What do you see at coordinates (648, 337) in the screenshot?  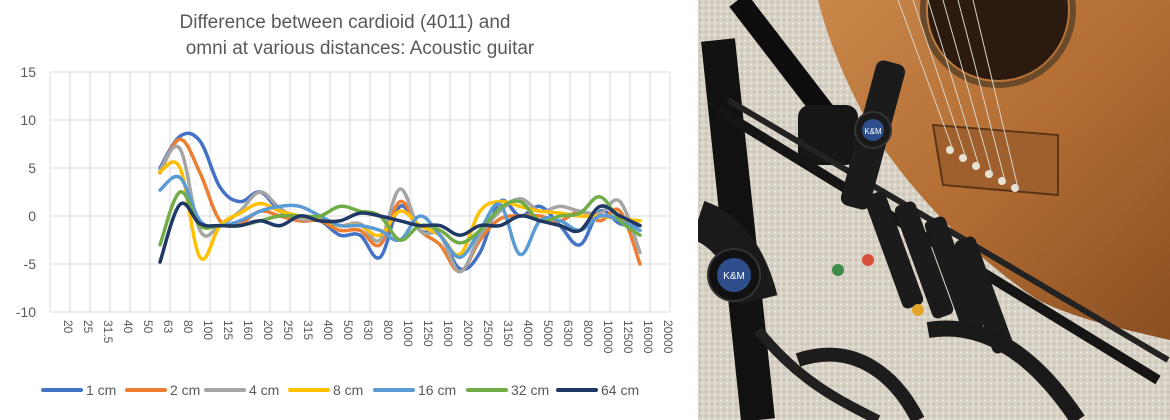 I see `x-tick-label: 16000` at bounding box center [648, 337].